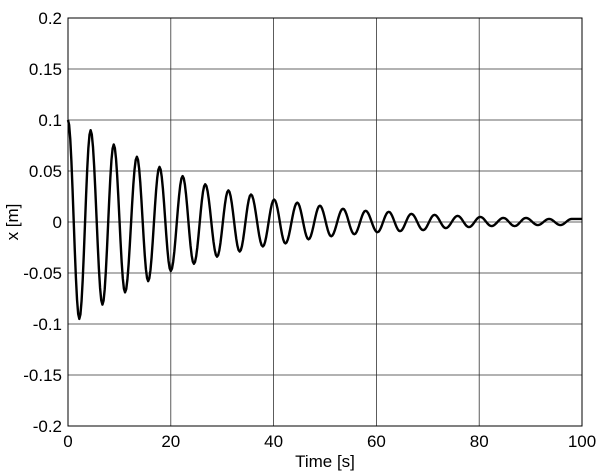 This screenshot has height=475, width=604. Describe the element at coordinates (50, 120) in the screenshot. I see `y-tick-label: 0.1` at that location.